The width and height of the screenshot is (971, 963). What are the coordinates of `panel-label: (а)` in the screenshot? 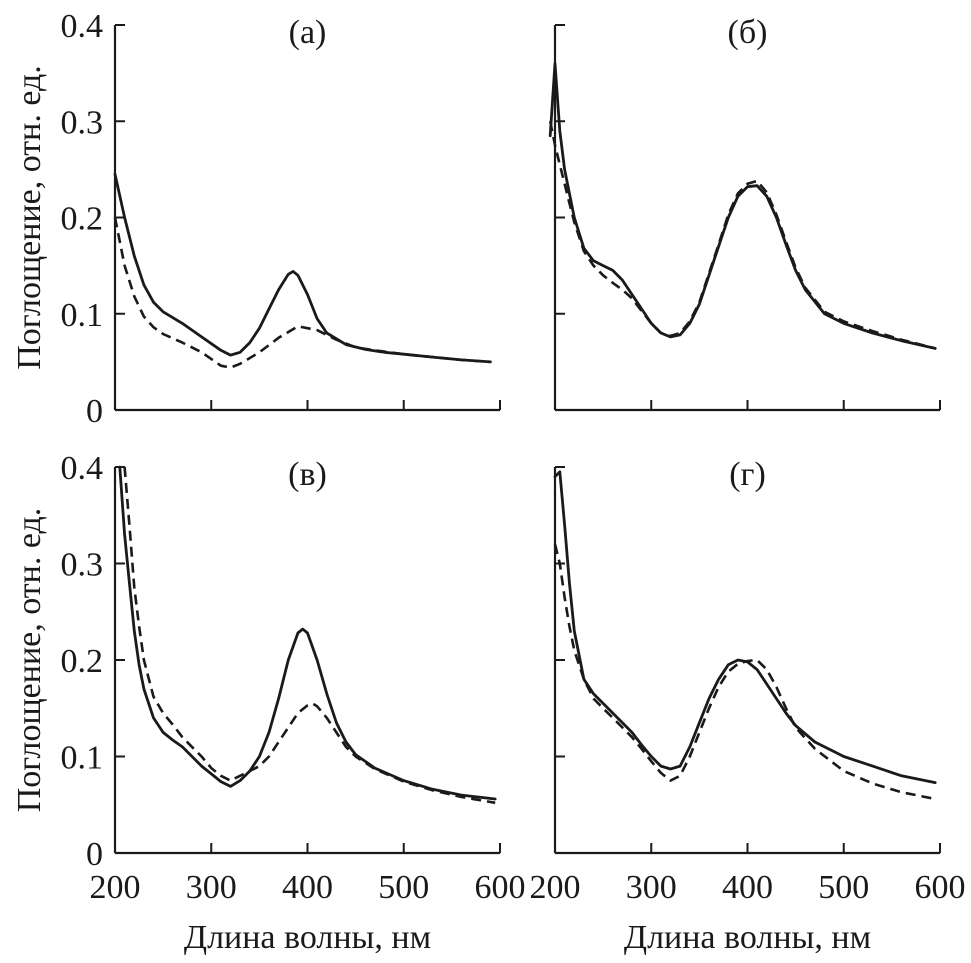 It's located at (308, 32).